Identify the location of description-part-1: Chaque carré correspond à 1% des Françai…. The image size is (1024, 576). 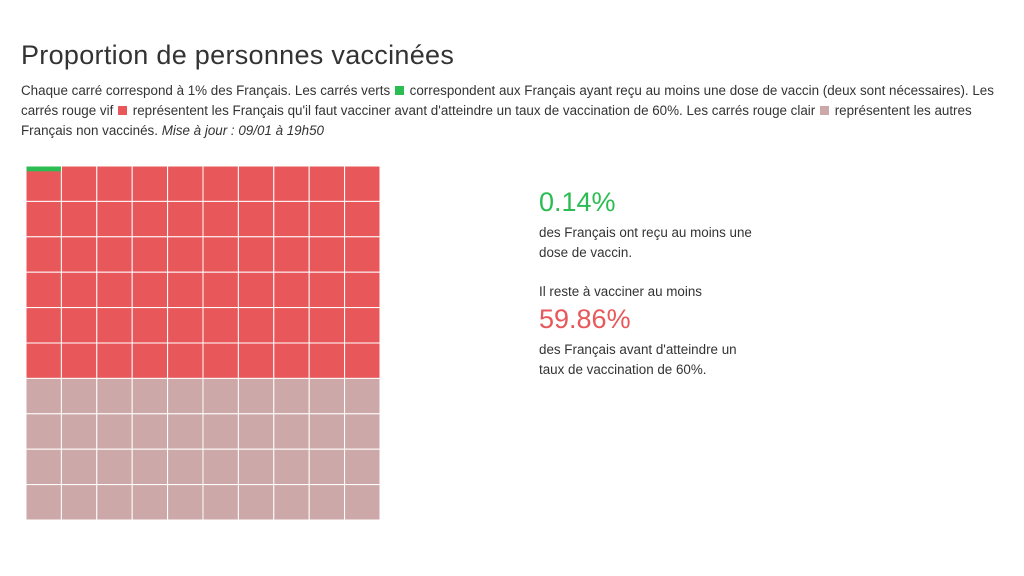
(206, 90).